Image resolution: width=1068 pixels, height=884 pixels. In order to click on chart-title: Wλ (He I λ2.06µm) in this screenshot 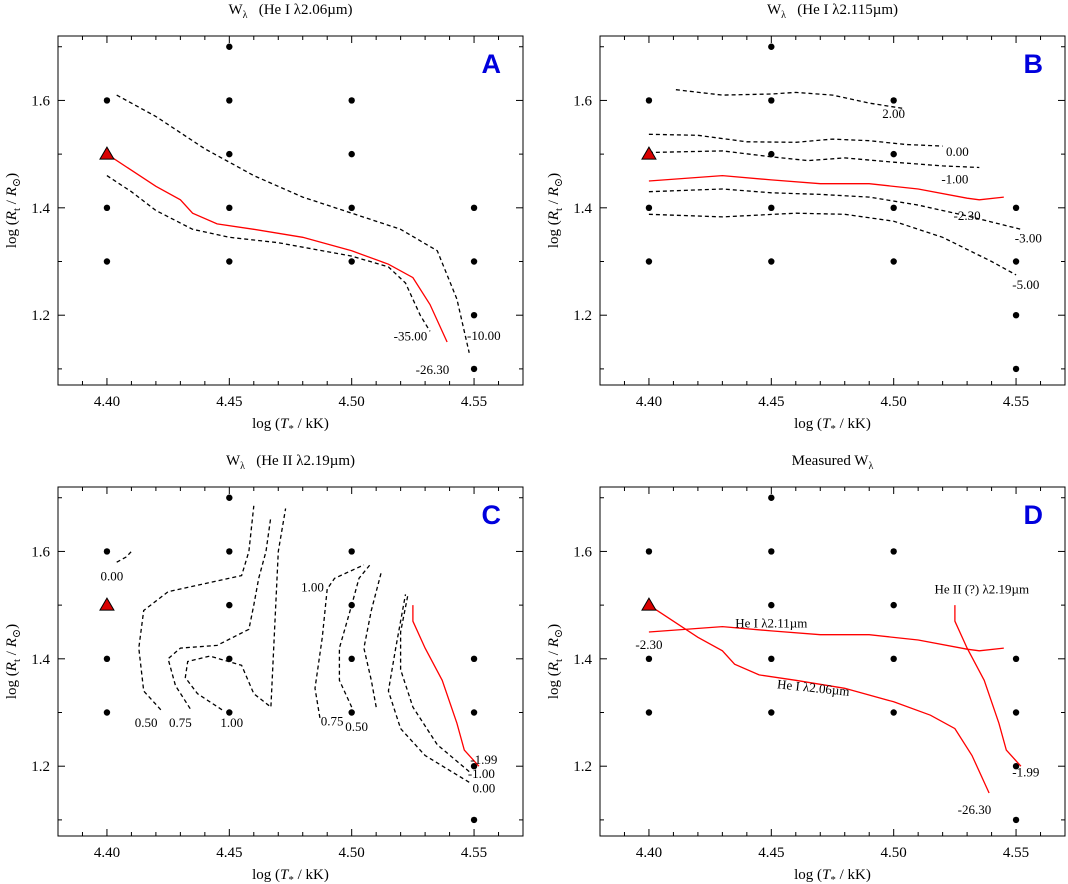, I will do `click(290, 11)`.